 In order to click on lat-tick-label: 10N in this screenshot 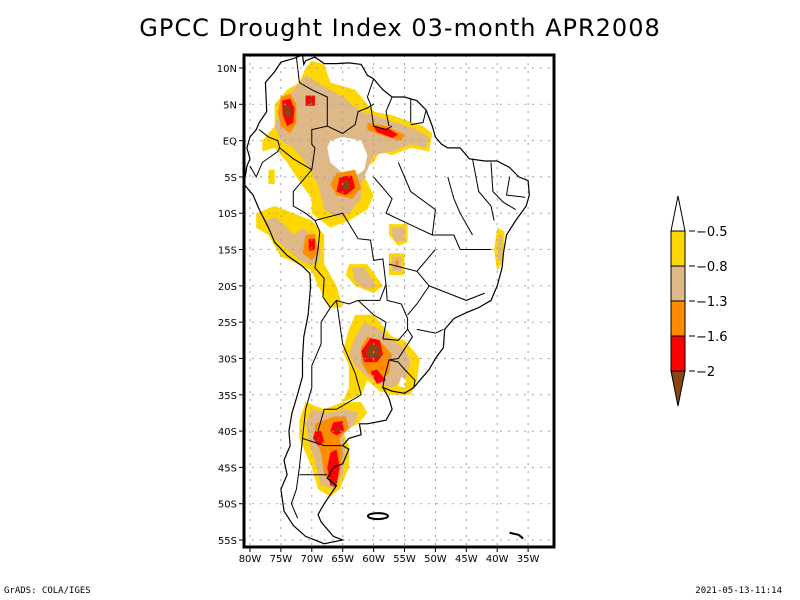, I will do `click(227, 69)`.